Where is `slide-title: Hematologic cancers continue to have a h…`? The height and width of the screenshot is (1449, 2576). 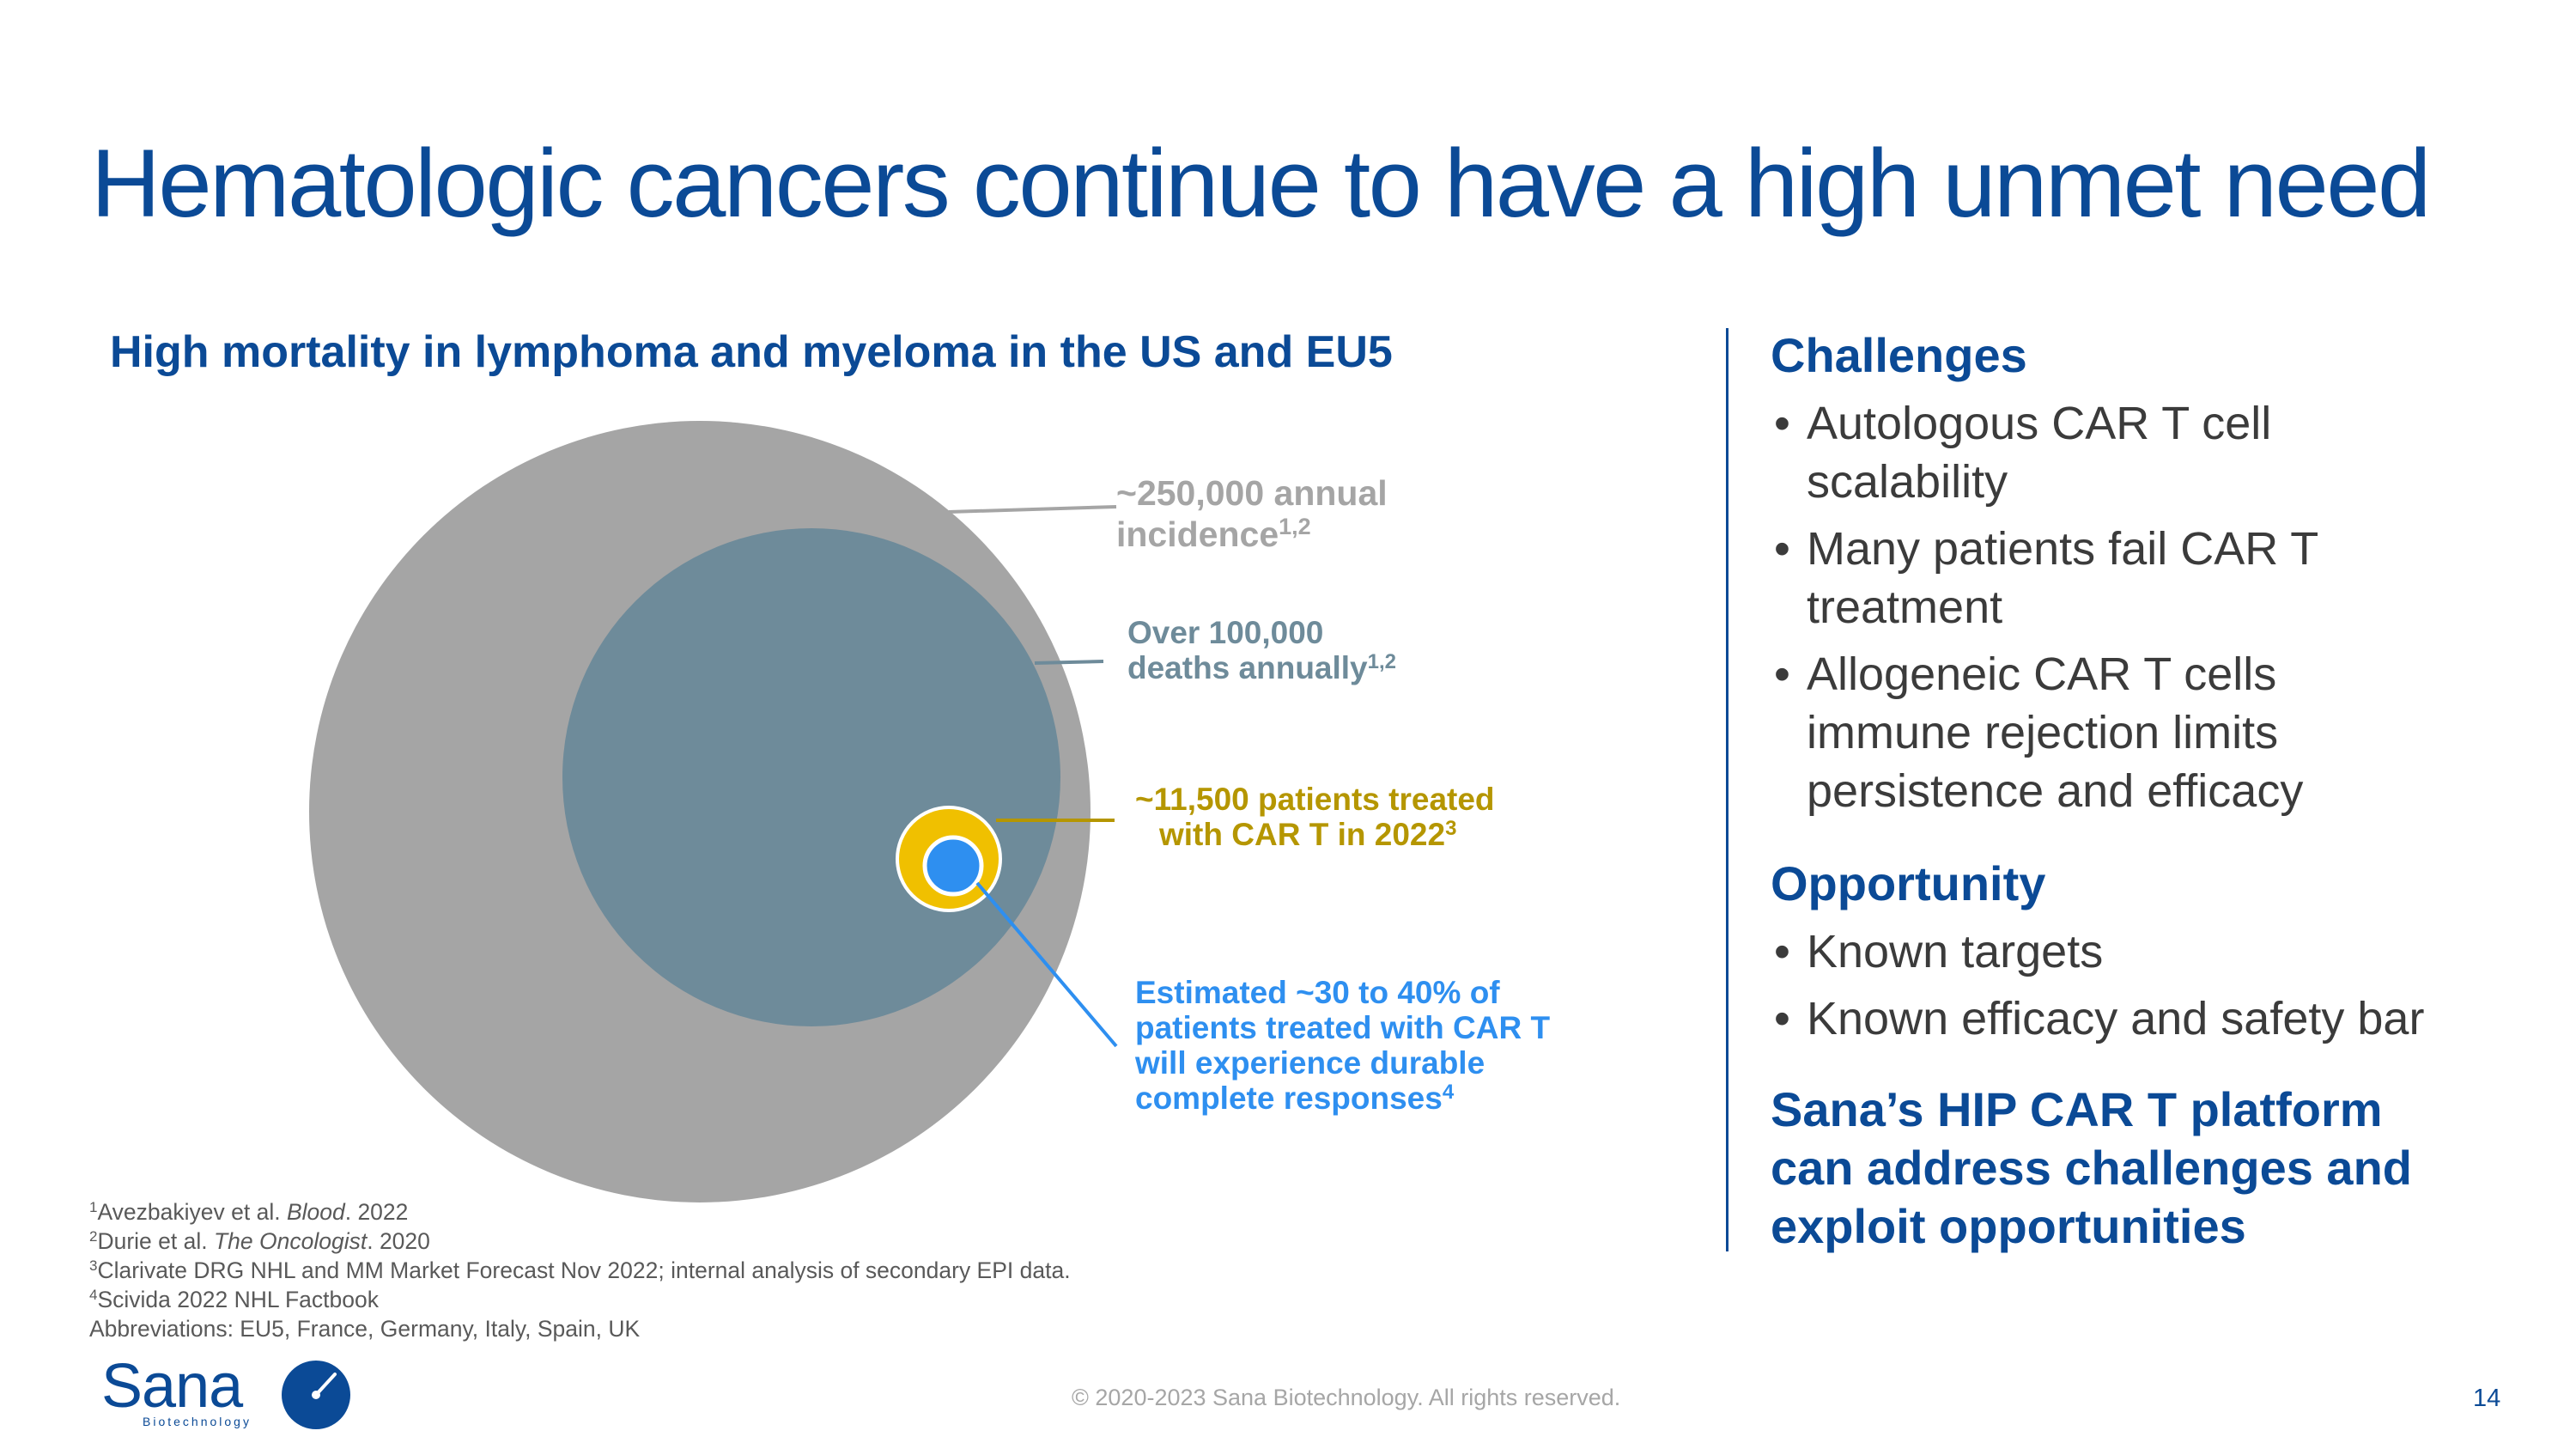 slide-title: Hematologic cancers continue to have a h… is located at coordinates (1261, 183).